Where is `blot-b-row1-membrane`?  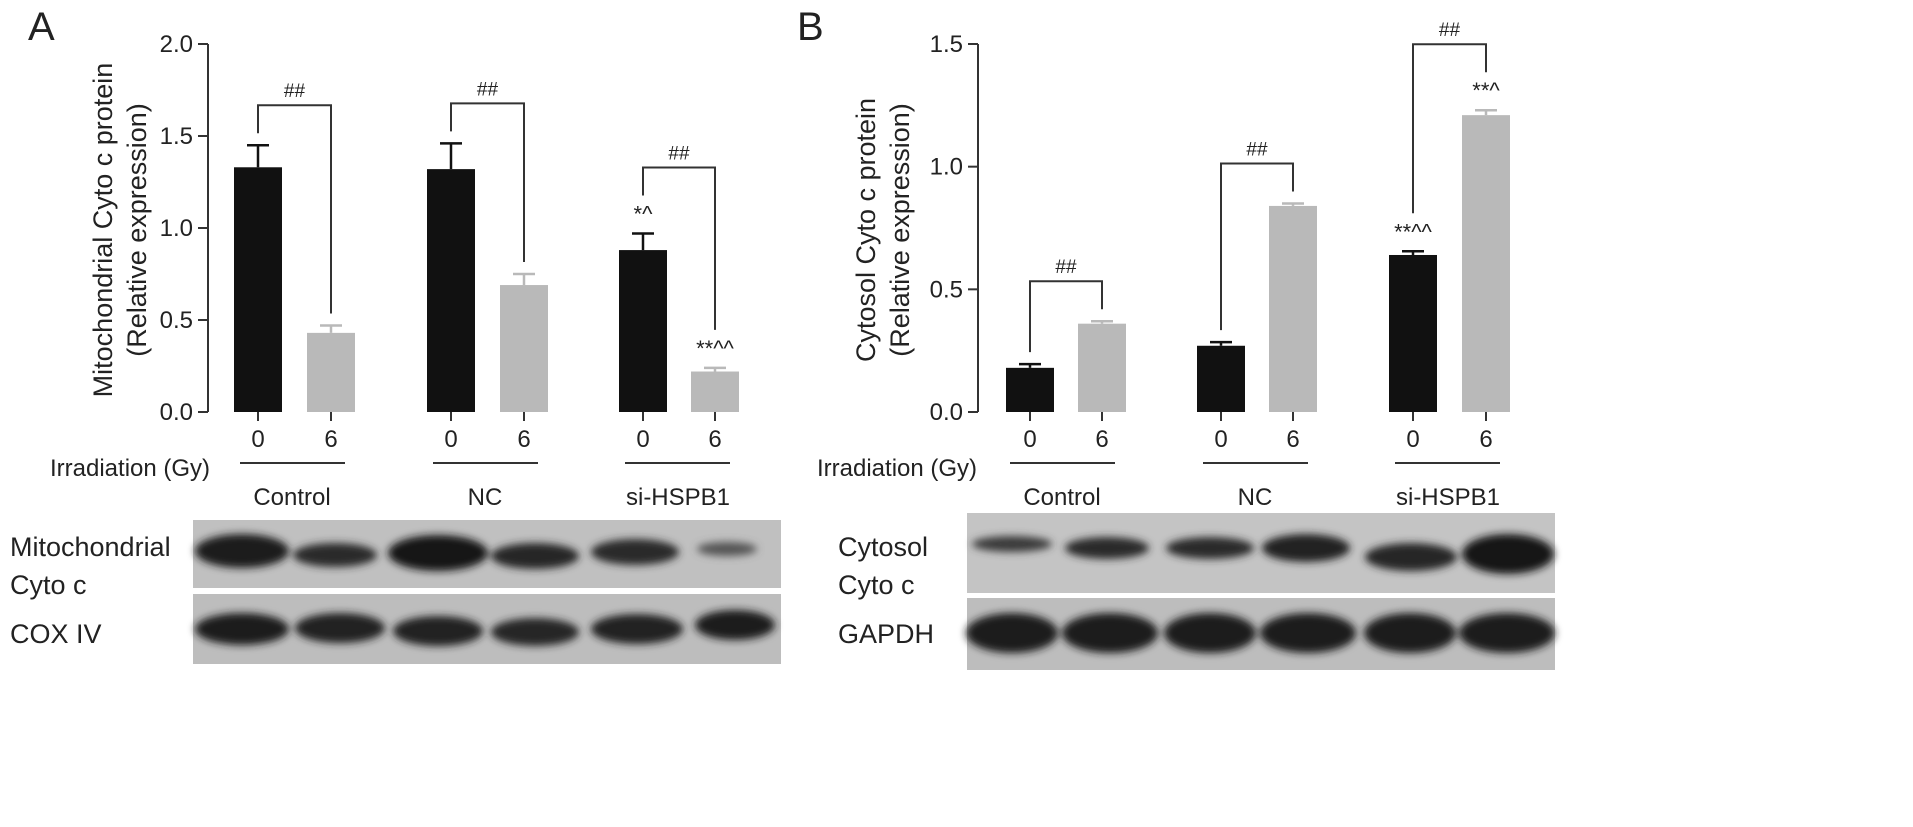 blot-b-row1-membrane is located at coordinates (1261, 553).